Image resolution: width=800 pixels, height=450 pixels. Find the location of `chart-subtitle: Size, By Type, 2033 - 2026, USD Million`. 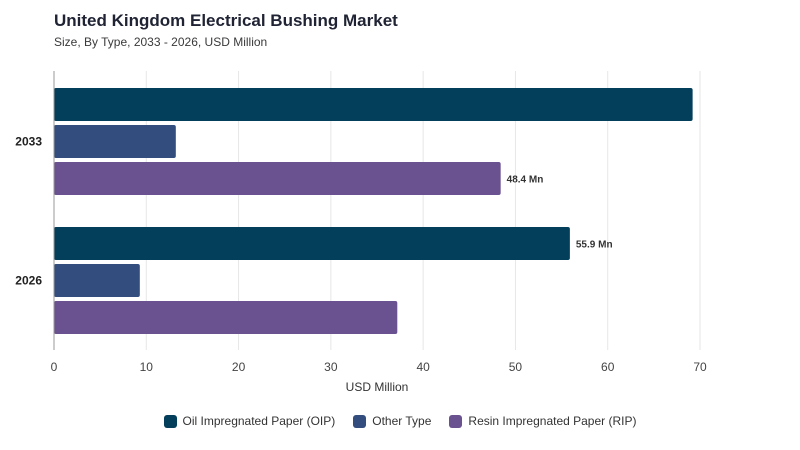

chart-subtitle: Size, By Type, 2033 - 2026, USD Million is located at coordinates (161, 42).